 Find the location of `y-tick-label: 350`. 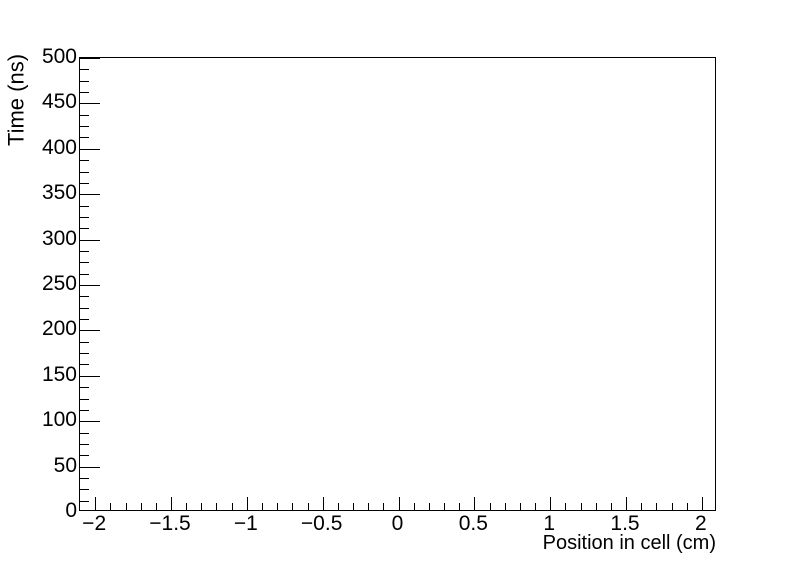

y-tick-label: 350 is located at coordinates (59, 193).